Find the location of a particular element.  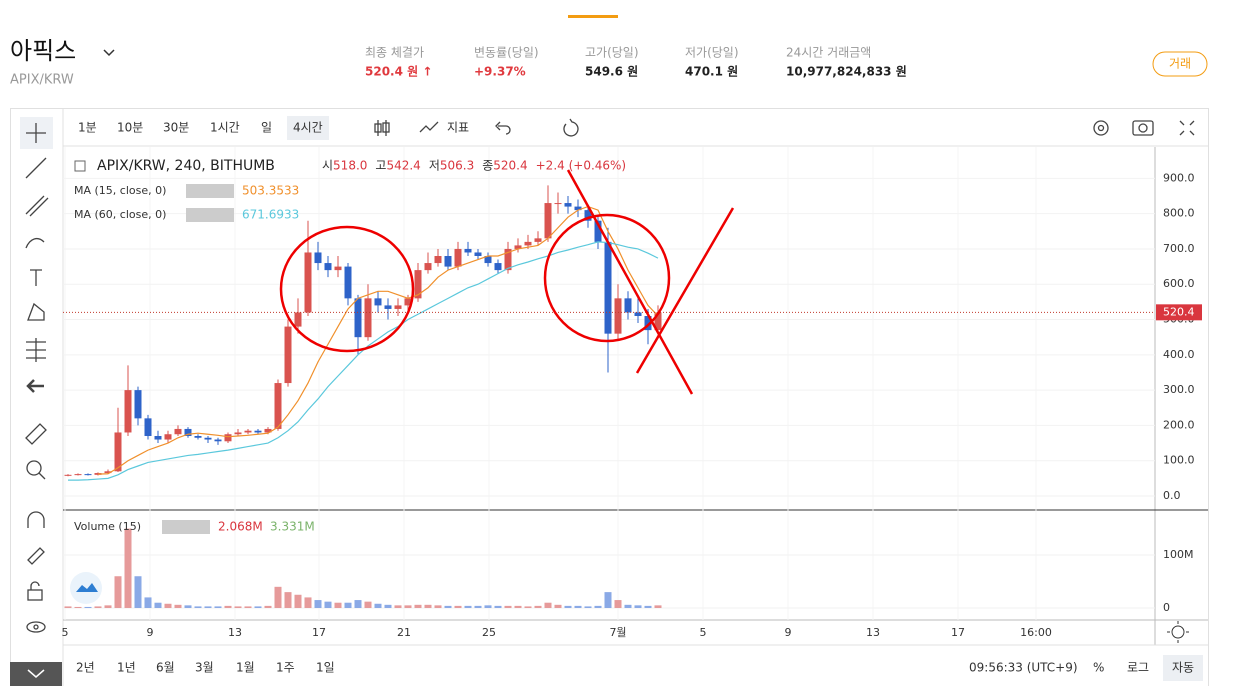

x-tick-label: 9 is located at coordinates (788, 632).